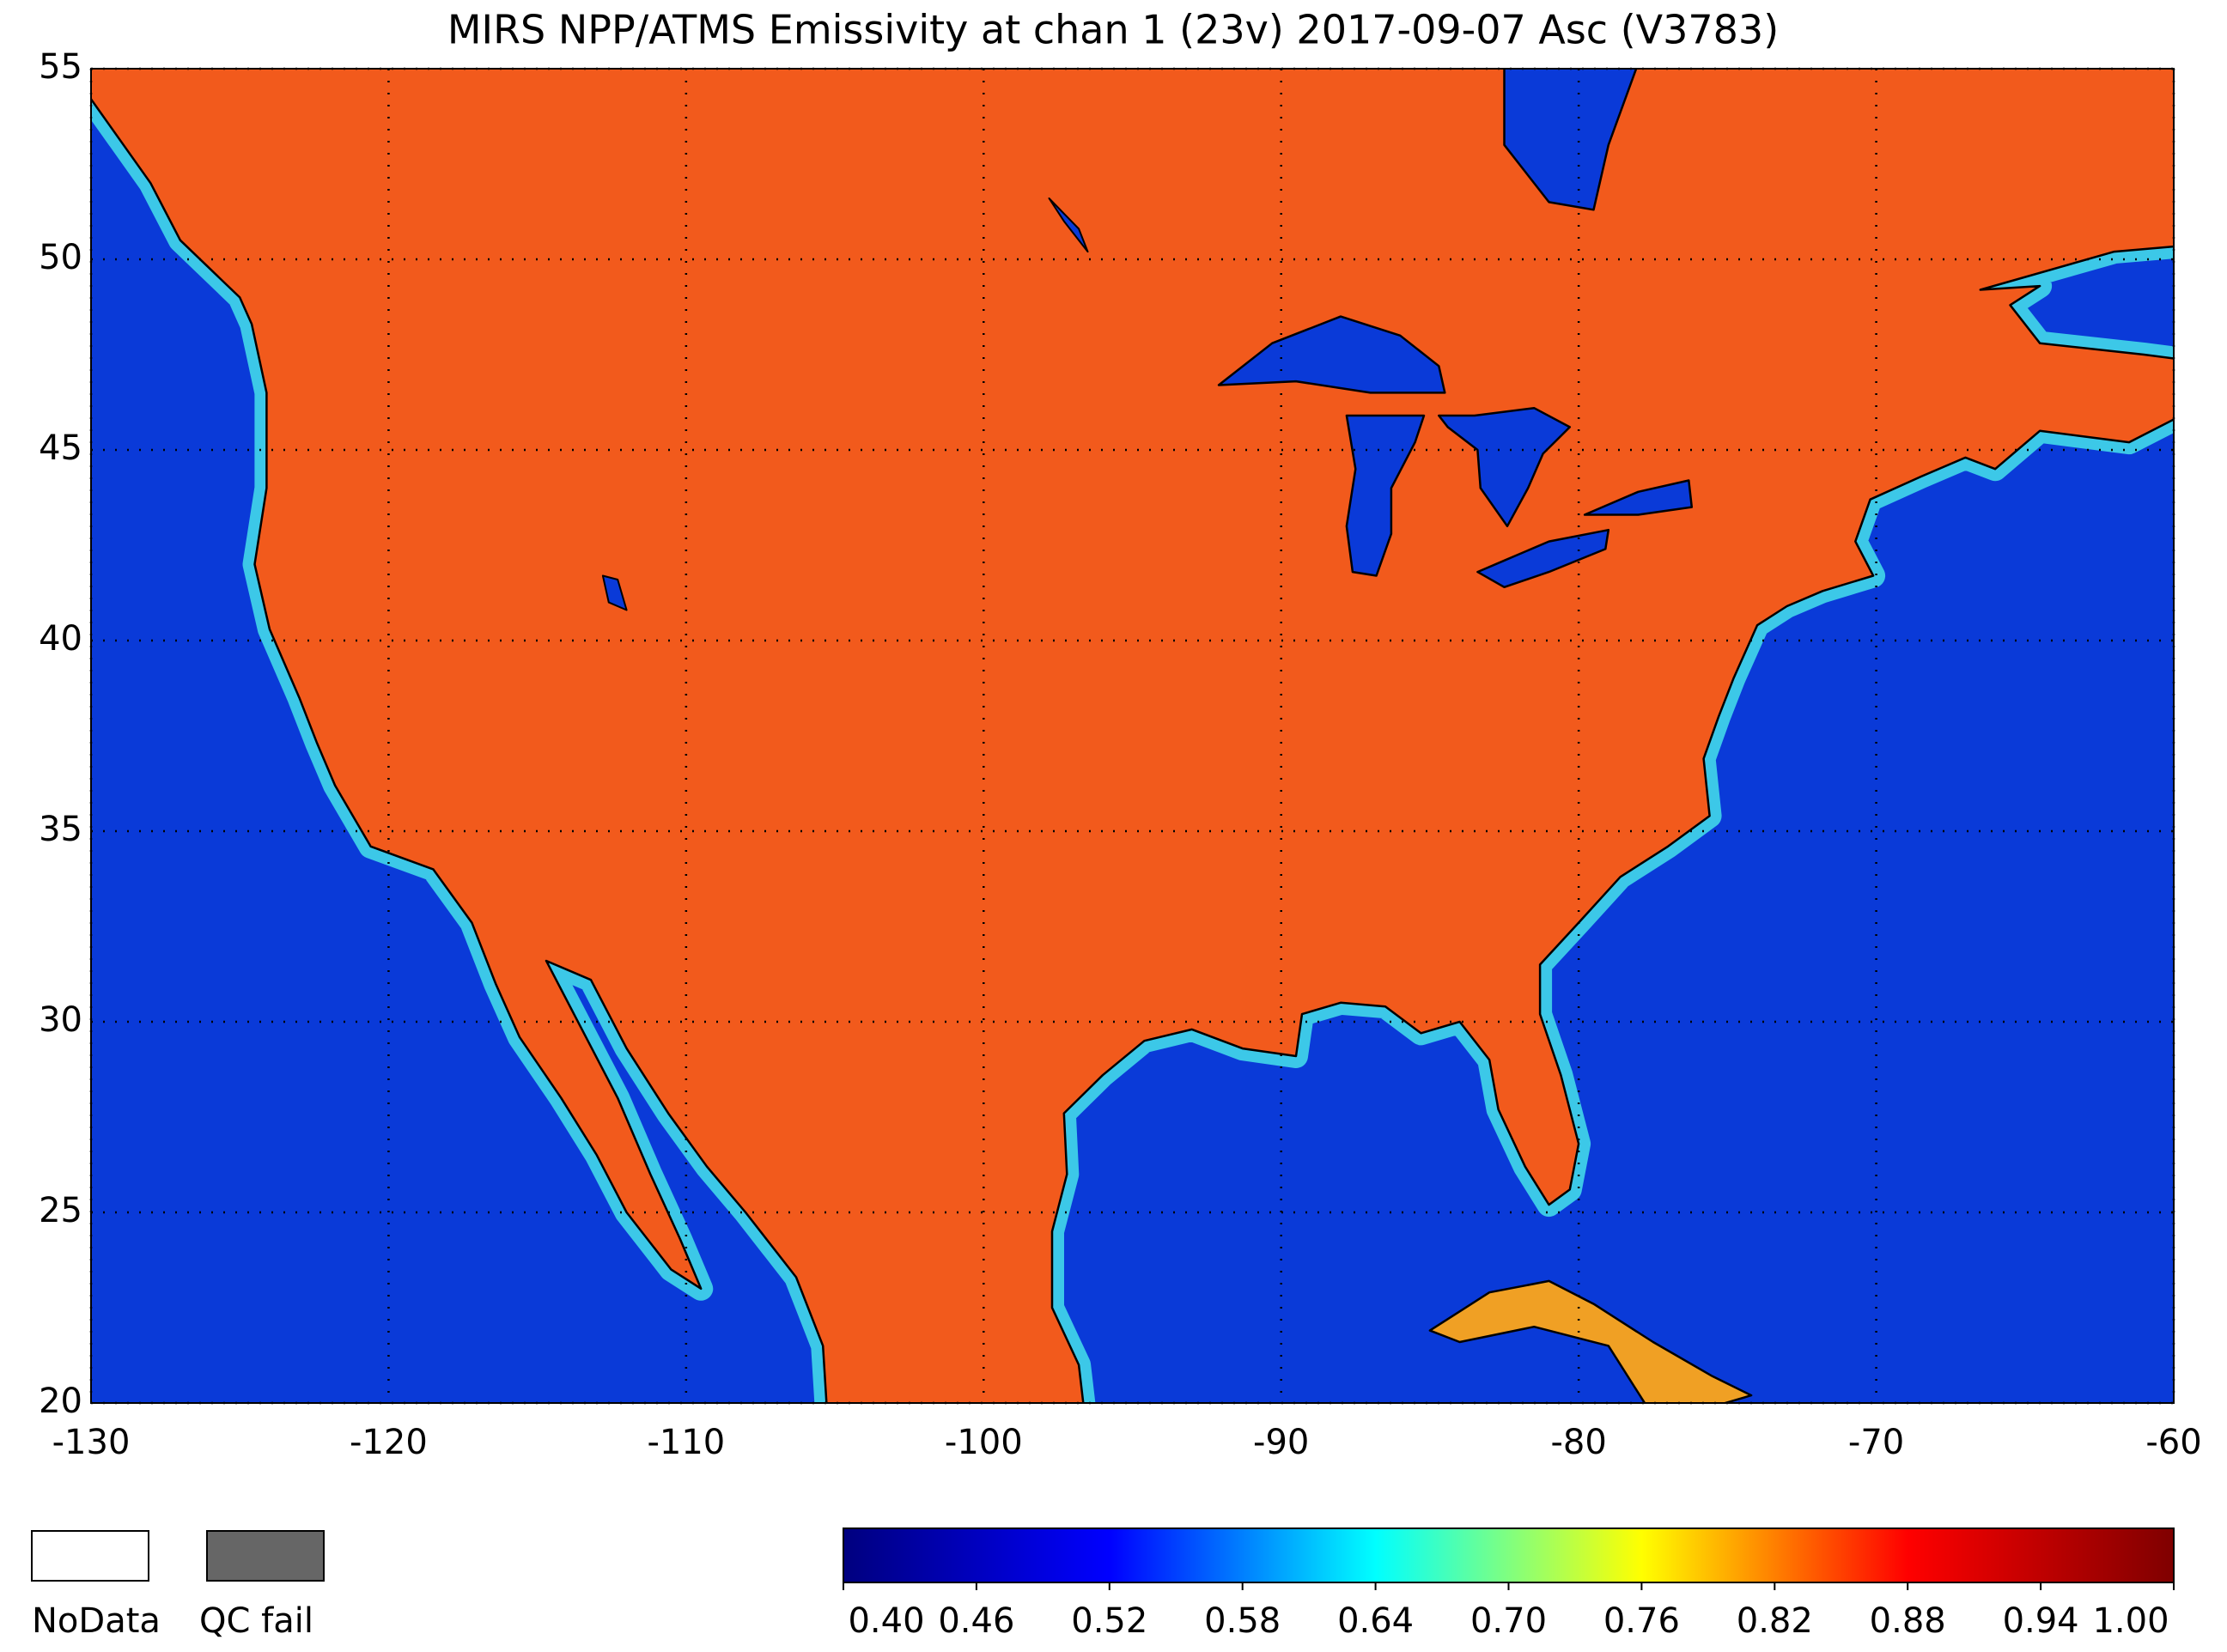 This screenshot has height=1652, width=2227. Describe the element at coordinates (1375, 1621) in the screenshot. I see `colorbar-tick-label: 0.64` at that location.